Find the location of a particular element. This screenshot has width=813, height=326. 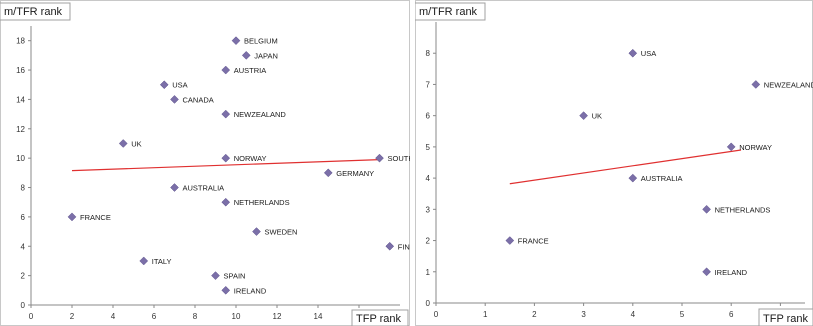

data-point-label: ITALY is located at coordinates (162, 261).